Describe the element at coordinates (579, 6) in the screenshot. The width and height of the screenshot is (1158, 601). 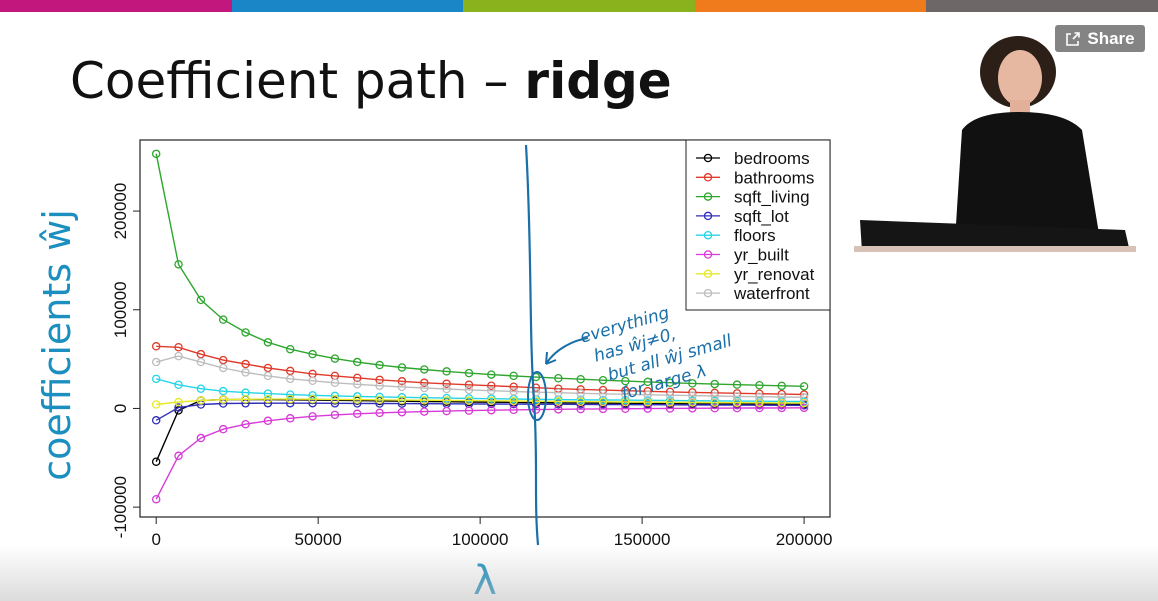
I see `color-band` at that location.